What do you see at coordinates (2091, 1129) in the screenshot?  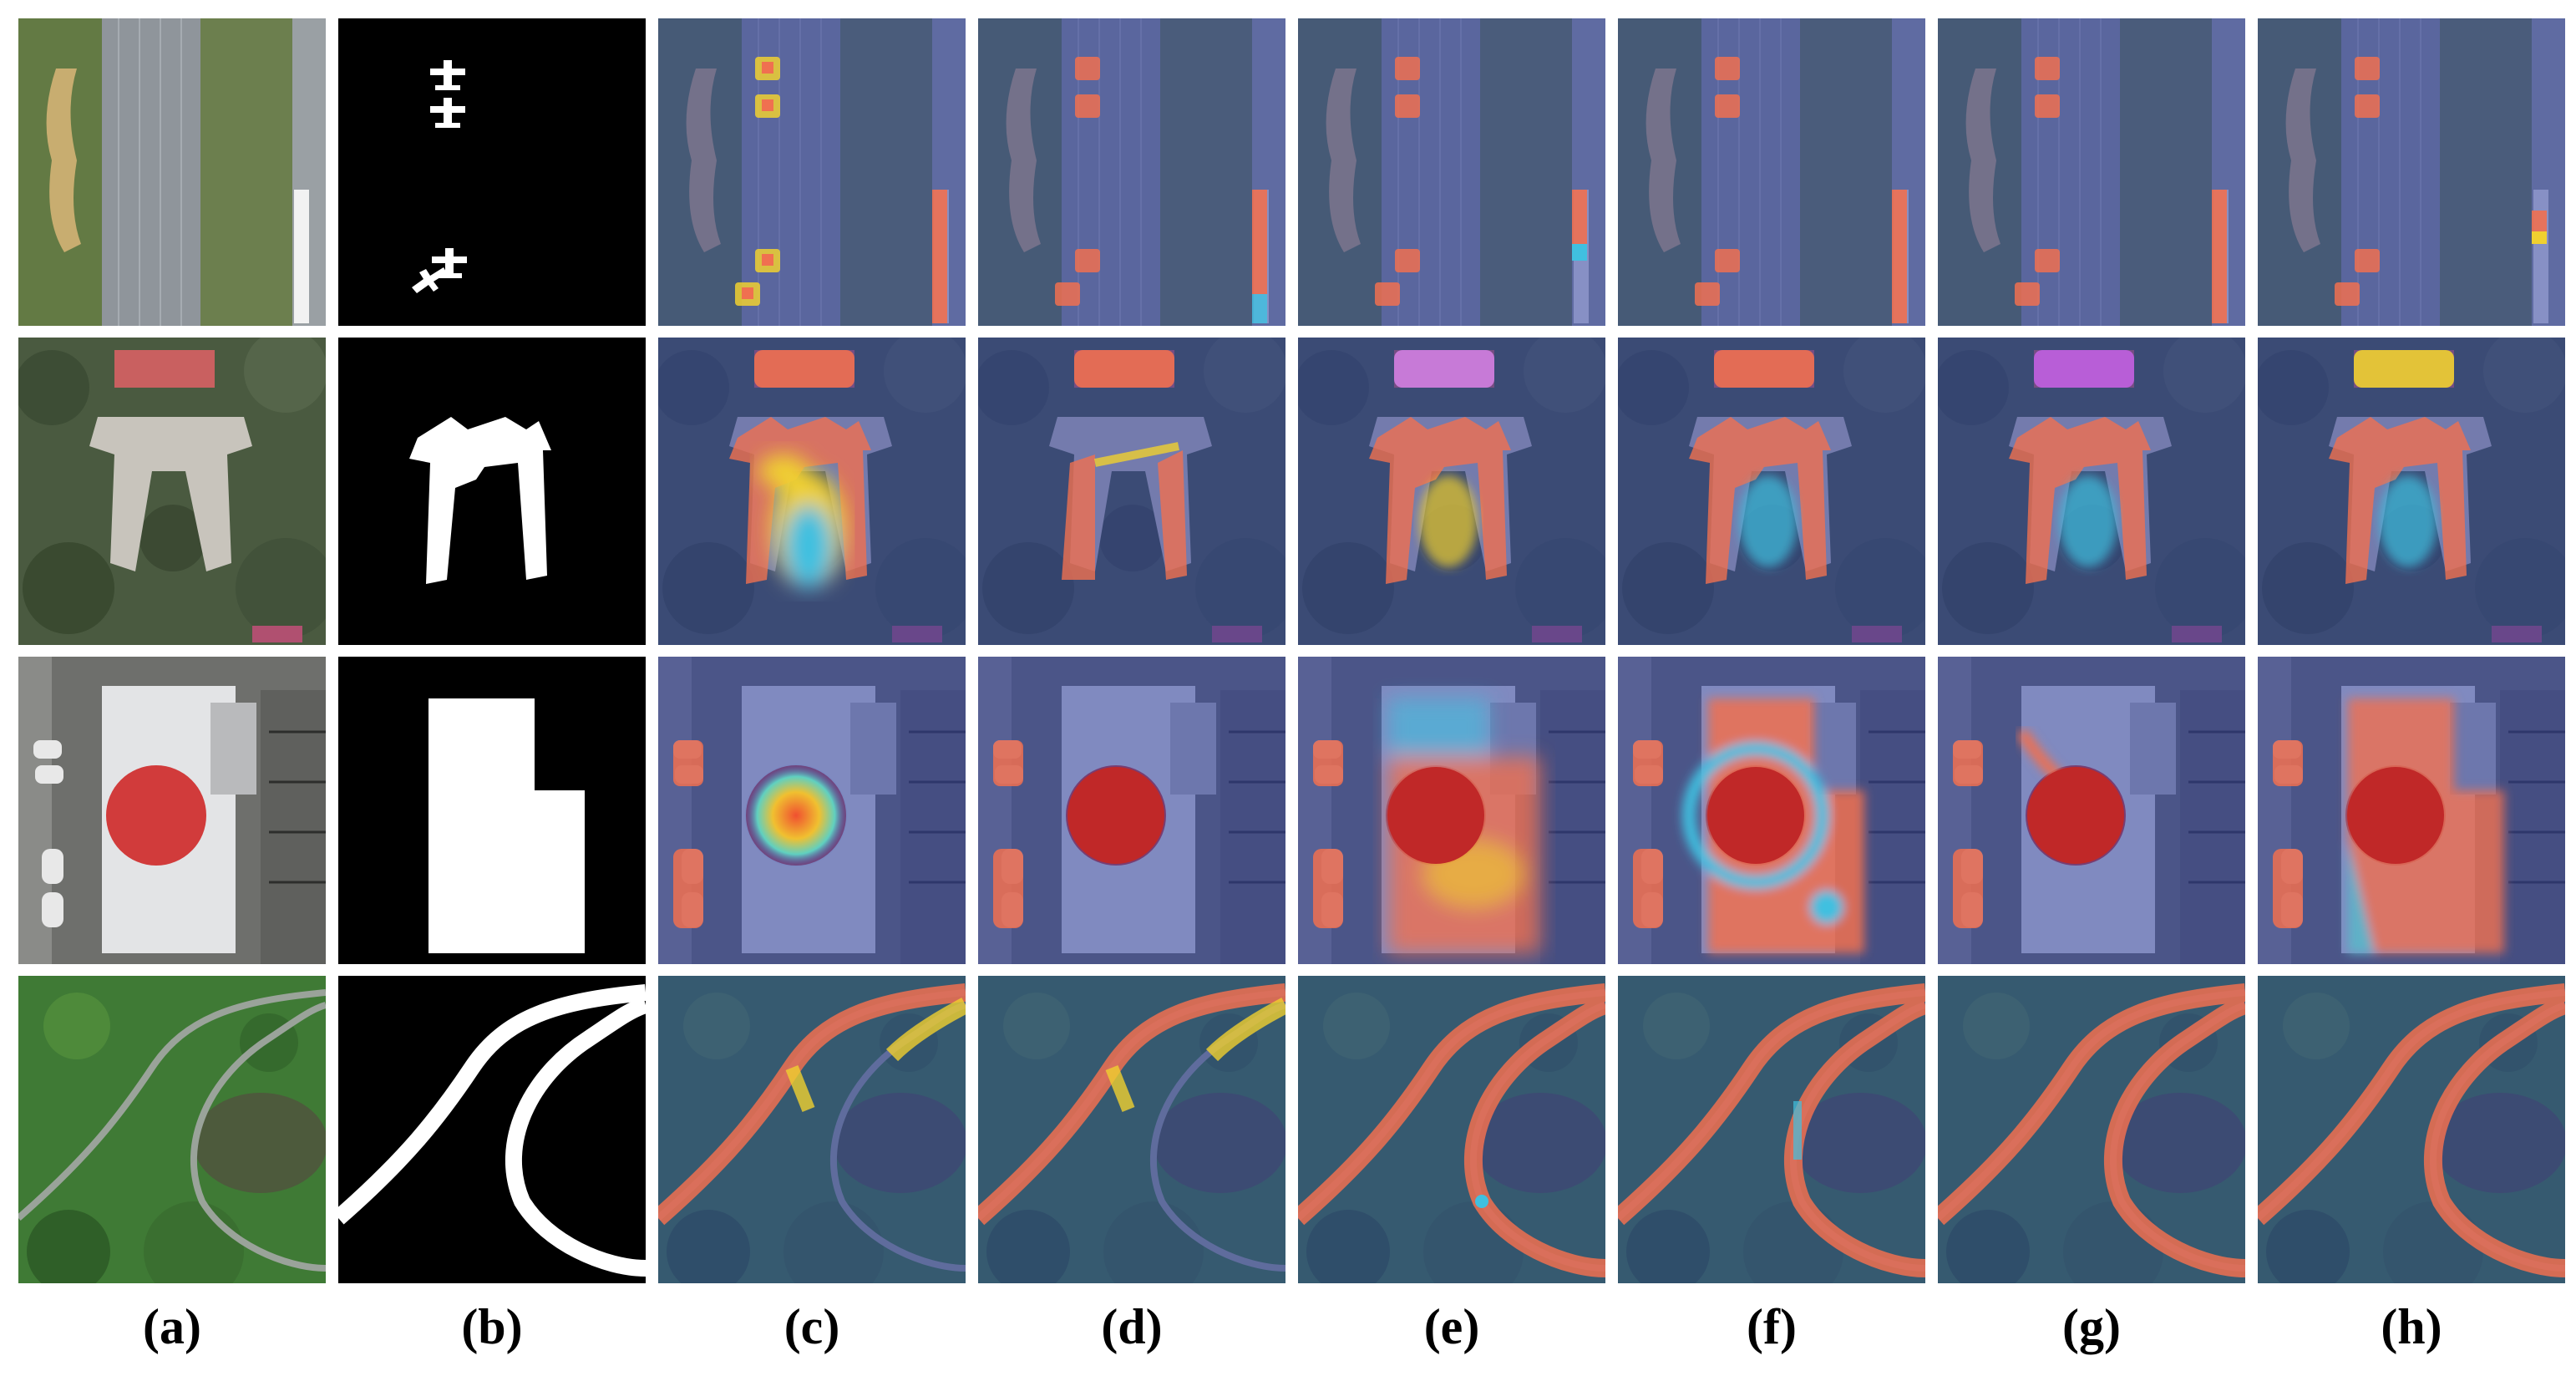 I see `panel-road-g` at bounding box center [2091, 1129].